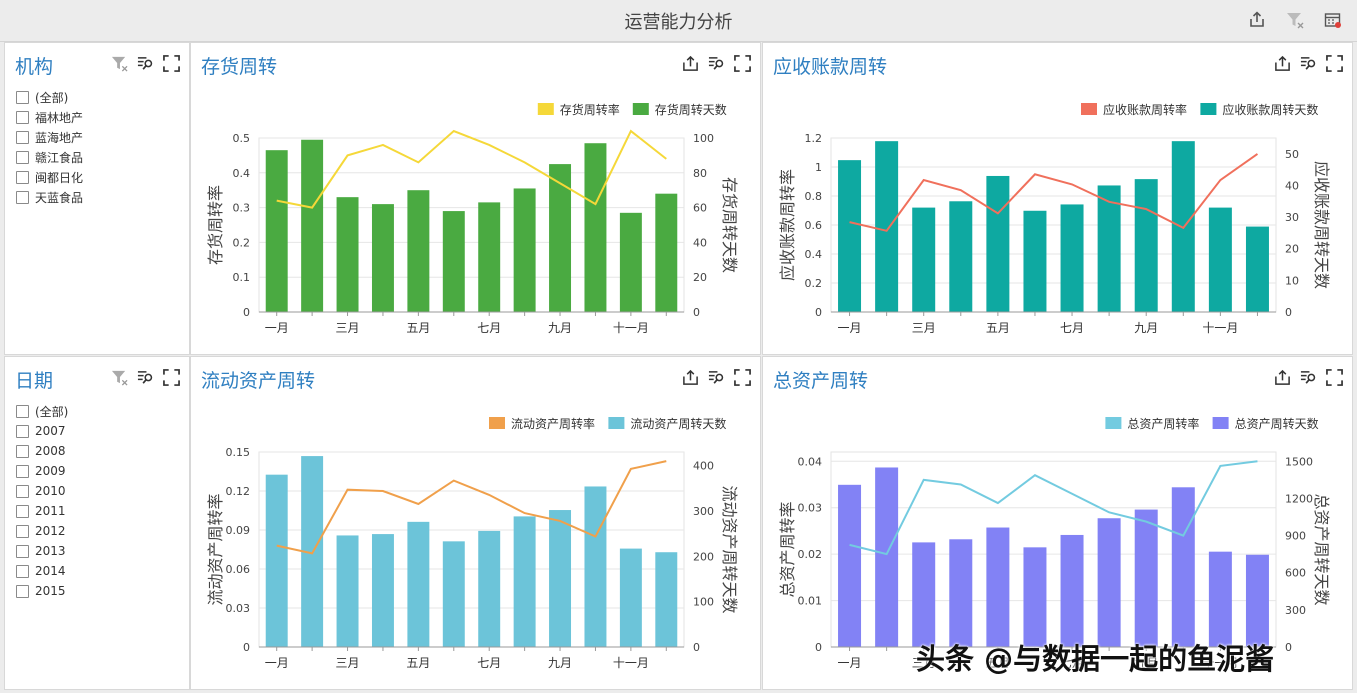  What do you see at coordinates (97, 198) in the screenshot?
I see `filter-panel-org: 机构 (全部) 福林地产蓝海地产赣江食品 闽都日化 天蓝食品` at bounding box center [97, 198].